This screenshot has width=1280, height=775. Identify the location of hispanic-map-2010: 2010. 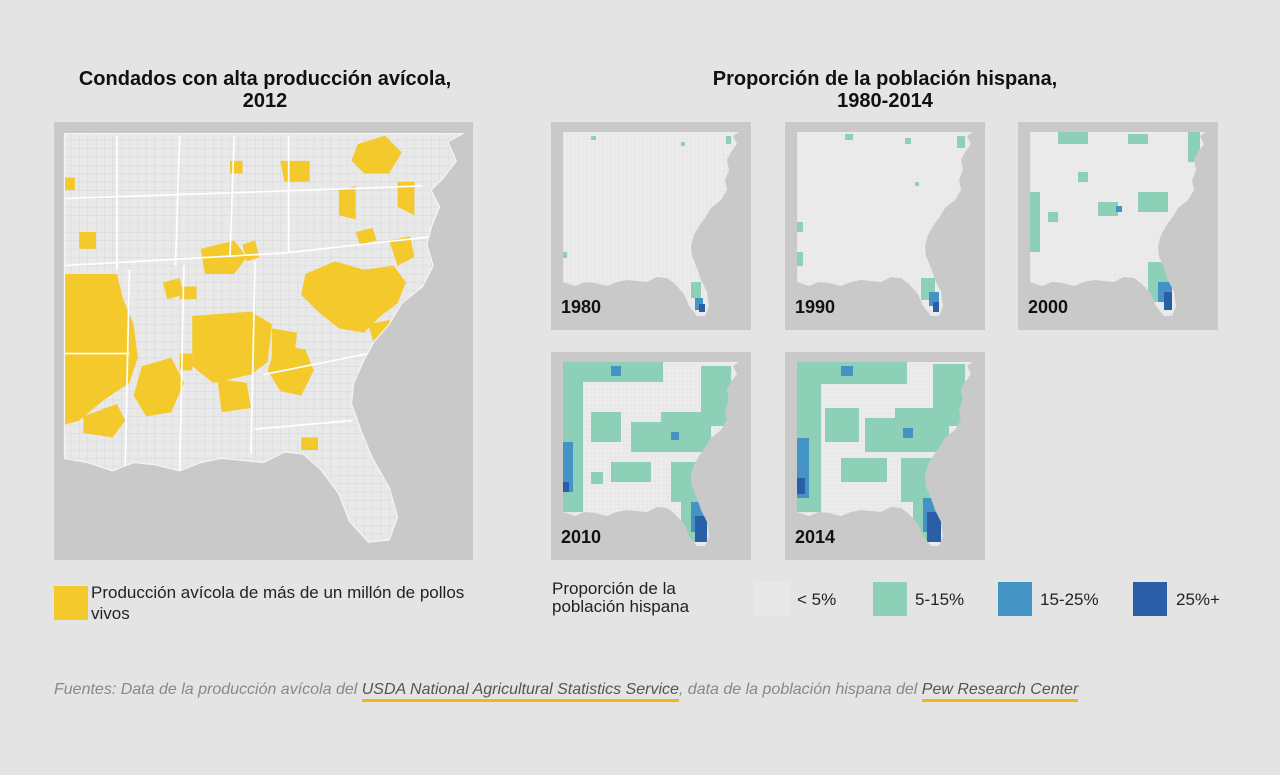
(651, 456).